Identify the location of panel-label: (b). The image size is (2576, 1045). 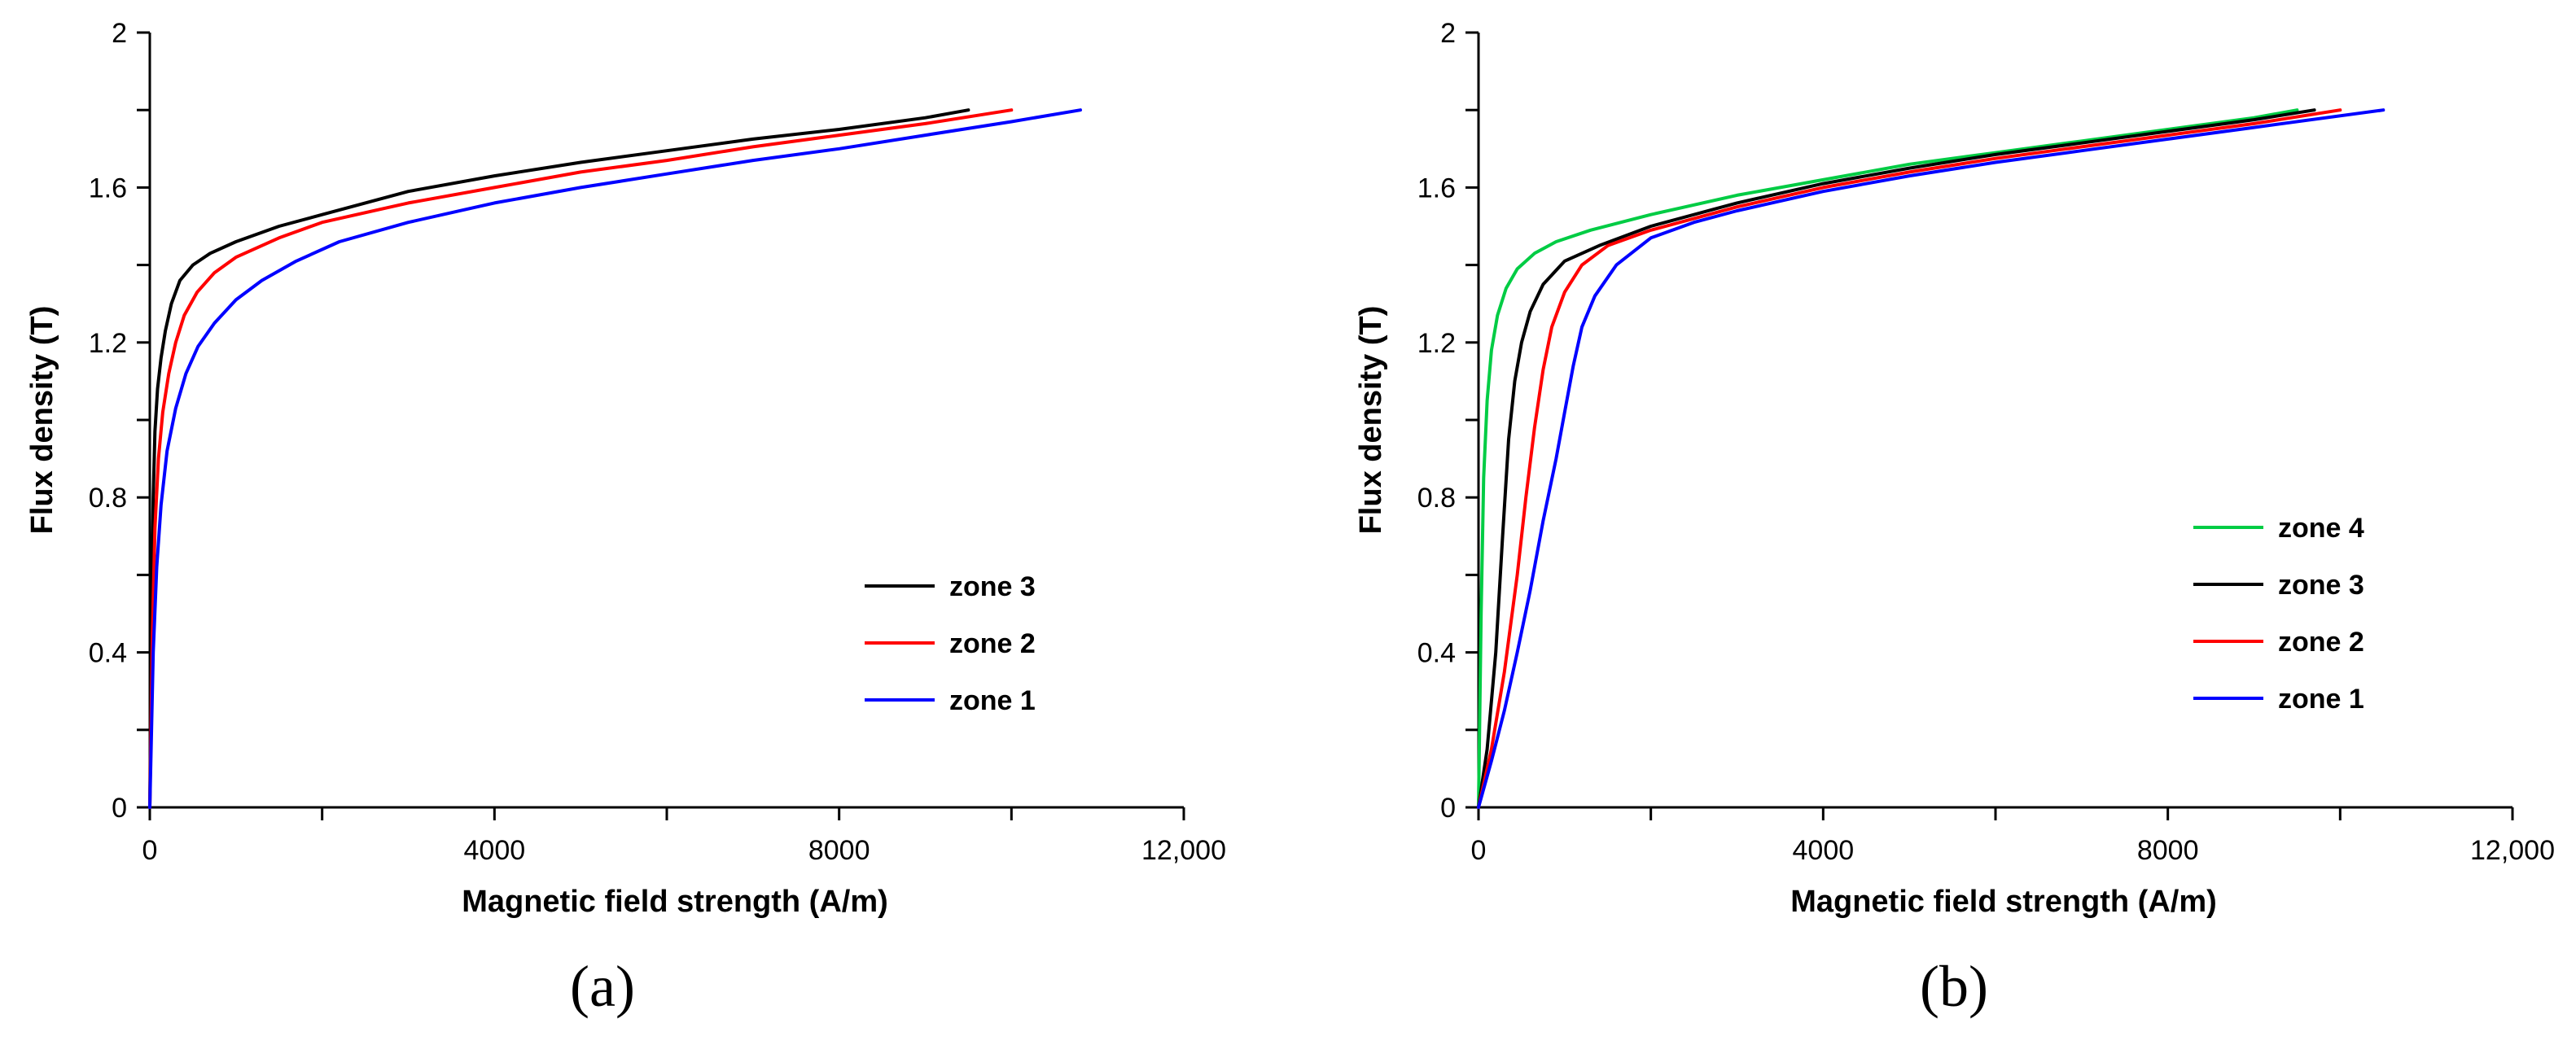
(1954, 986).